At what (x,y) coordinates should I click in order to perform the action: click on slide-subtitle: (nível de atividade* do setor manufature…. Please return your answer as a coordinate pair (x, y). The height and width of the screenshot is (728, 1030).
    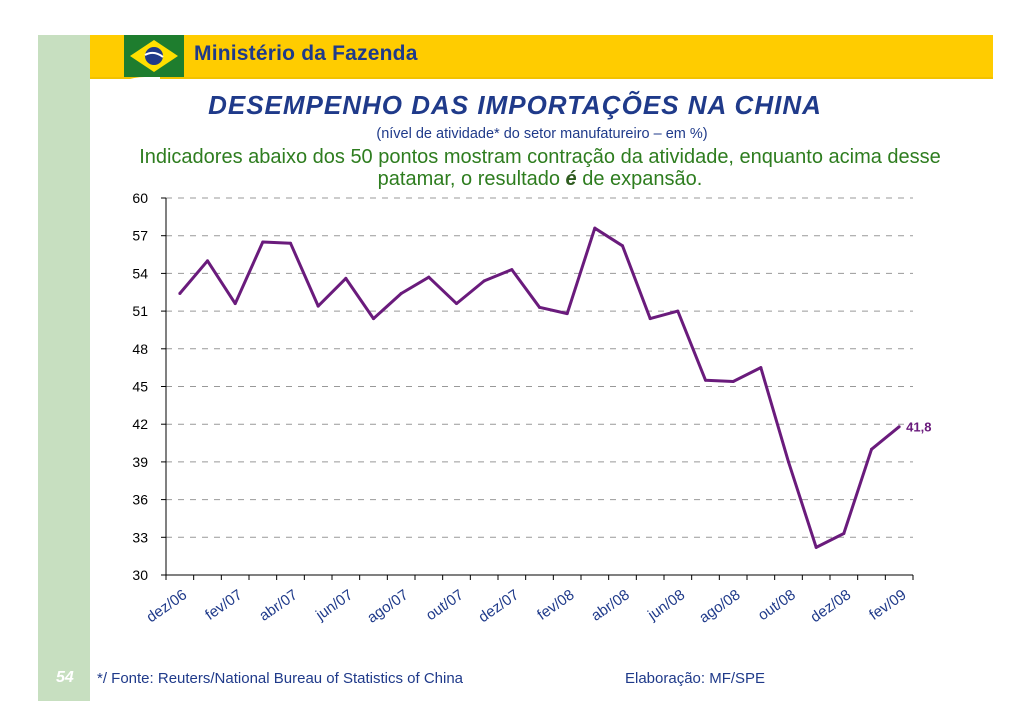
    Looking at the image, I should click on (542, 134).